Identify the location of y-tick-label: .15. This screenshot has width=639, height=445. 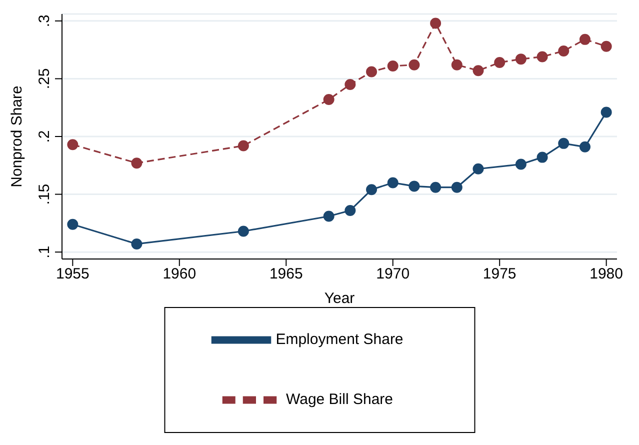
(44, 194).